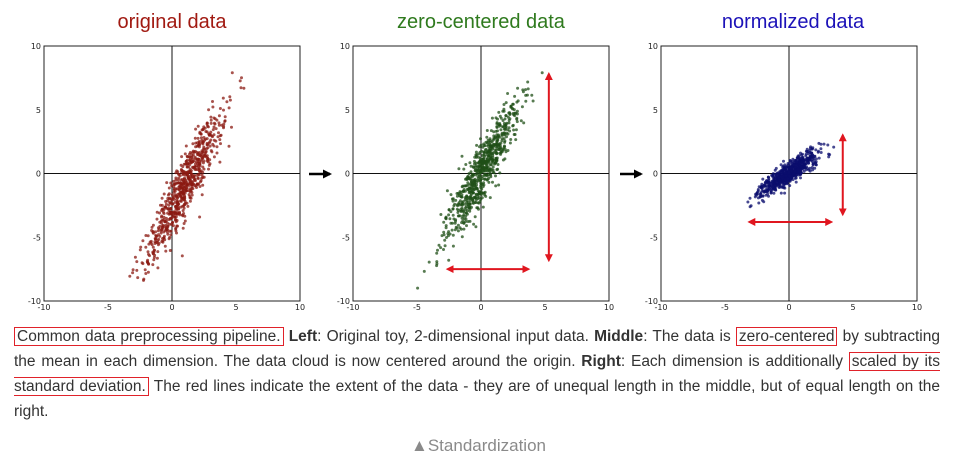  Describe the element at coordinates (917, 307) in the screenshot. I see `x-tick-label-normalized: 10` at that location.